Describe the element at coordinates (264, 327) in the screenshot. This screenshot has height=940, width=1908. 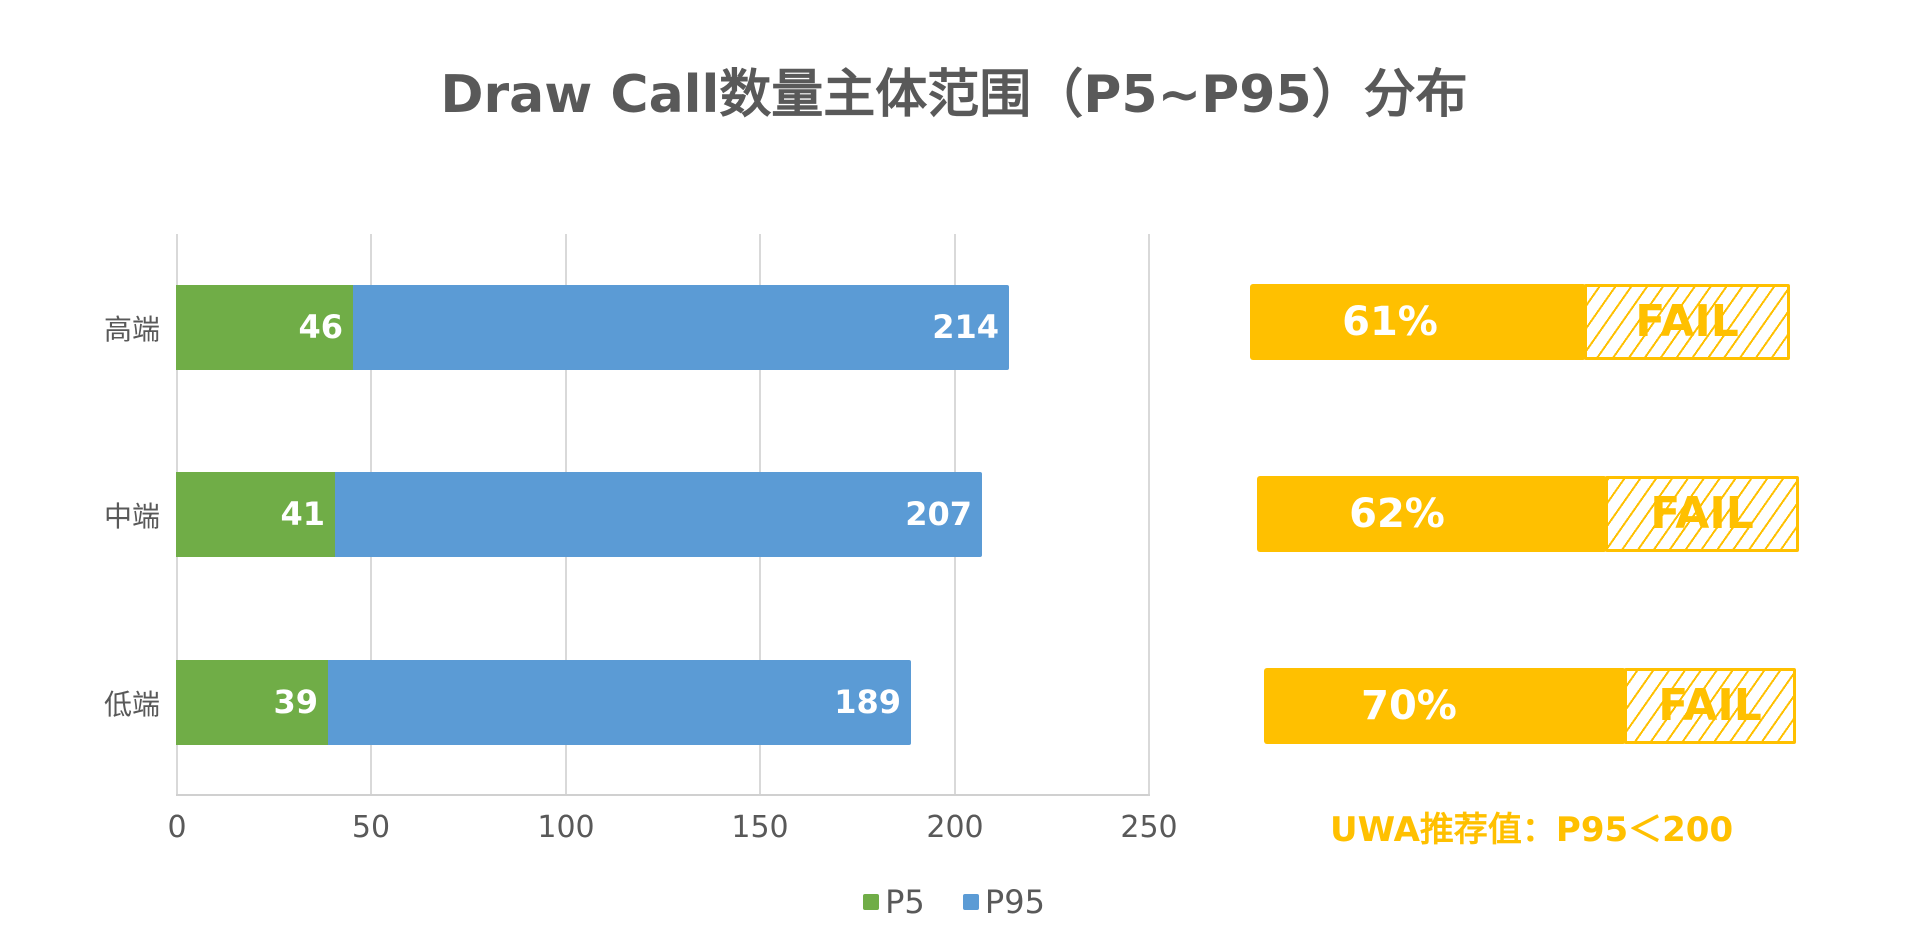
I see `bar-p5-high: 46` at that location.